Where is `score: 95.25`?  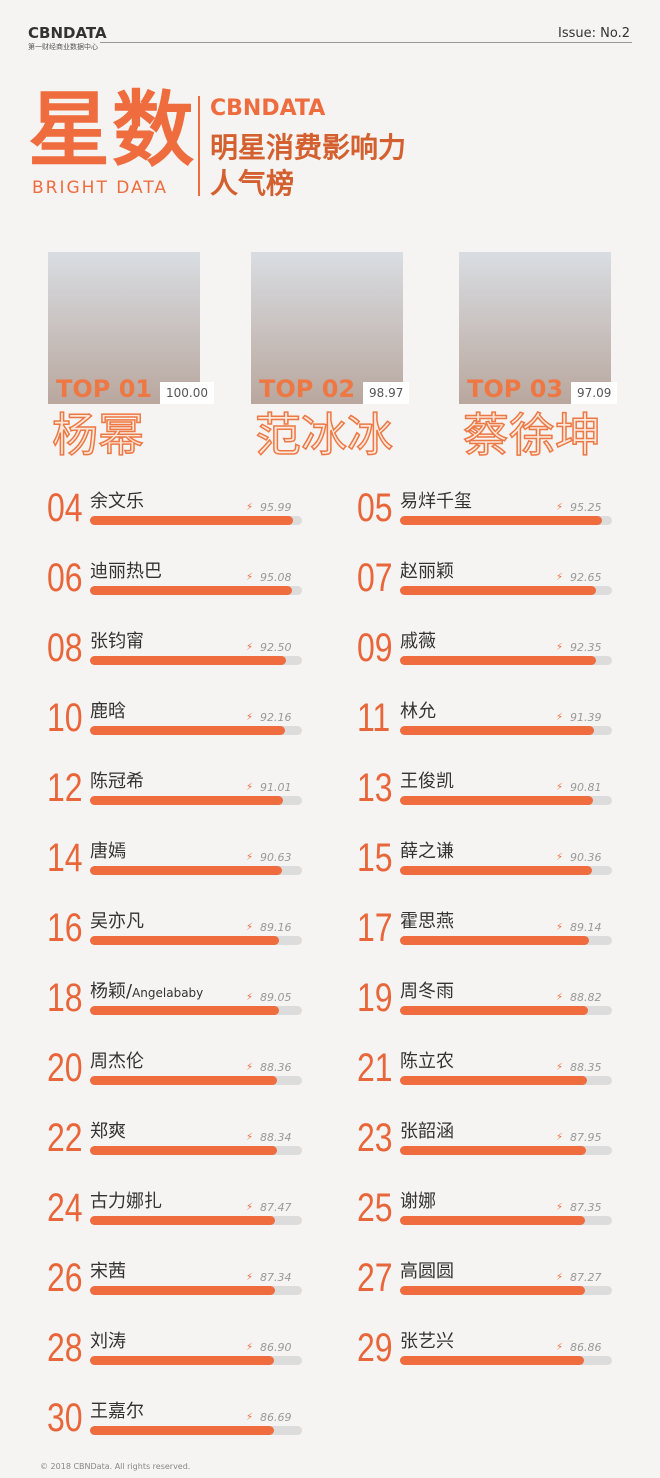
score: 95.25 is located at coordinates (586, 507).